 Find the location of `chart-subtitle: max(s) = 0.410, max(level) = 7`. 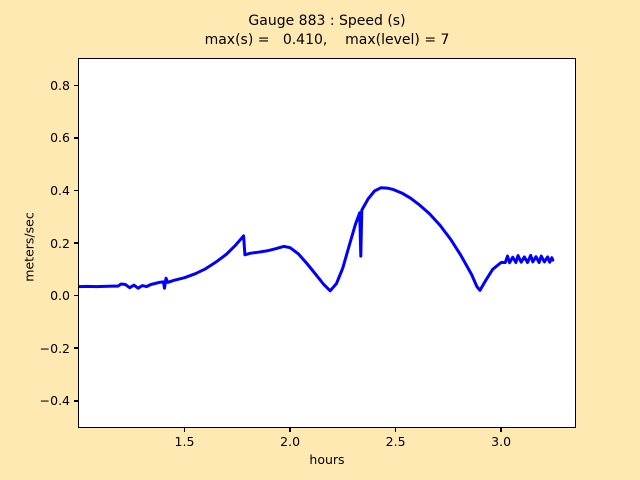

chart-subtitle: max(s) = 0.410, max(level) = 7 is located at coordinates (327, 40).